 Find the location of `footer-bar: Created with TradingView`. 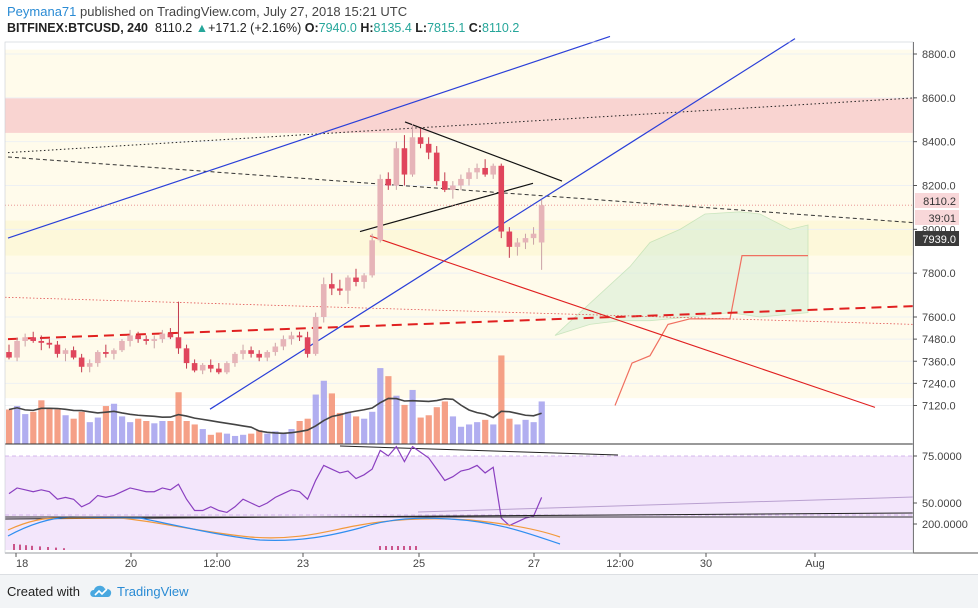

footer-bar: Created with TradingView is located at coordinates (489, 591).